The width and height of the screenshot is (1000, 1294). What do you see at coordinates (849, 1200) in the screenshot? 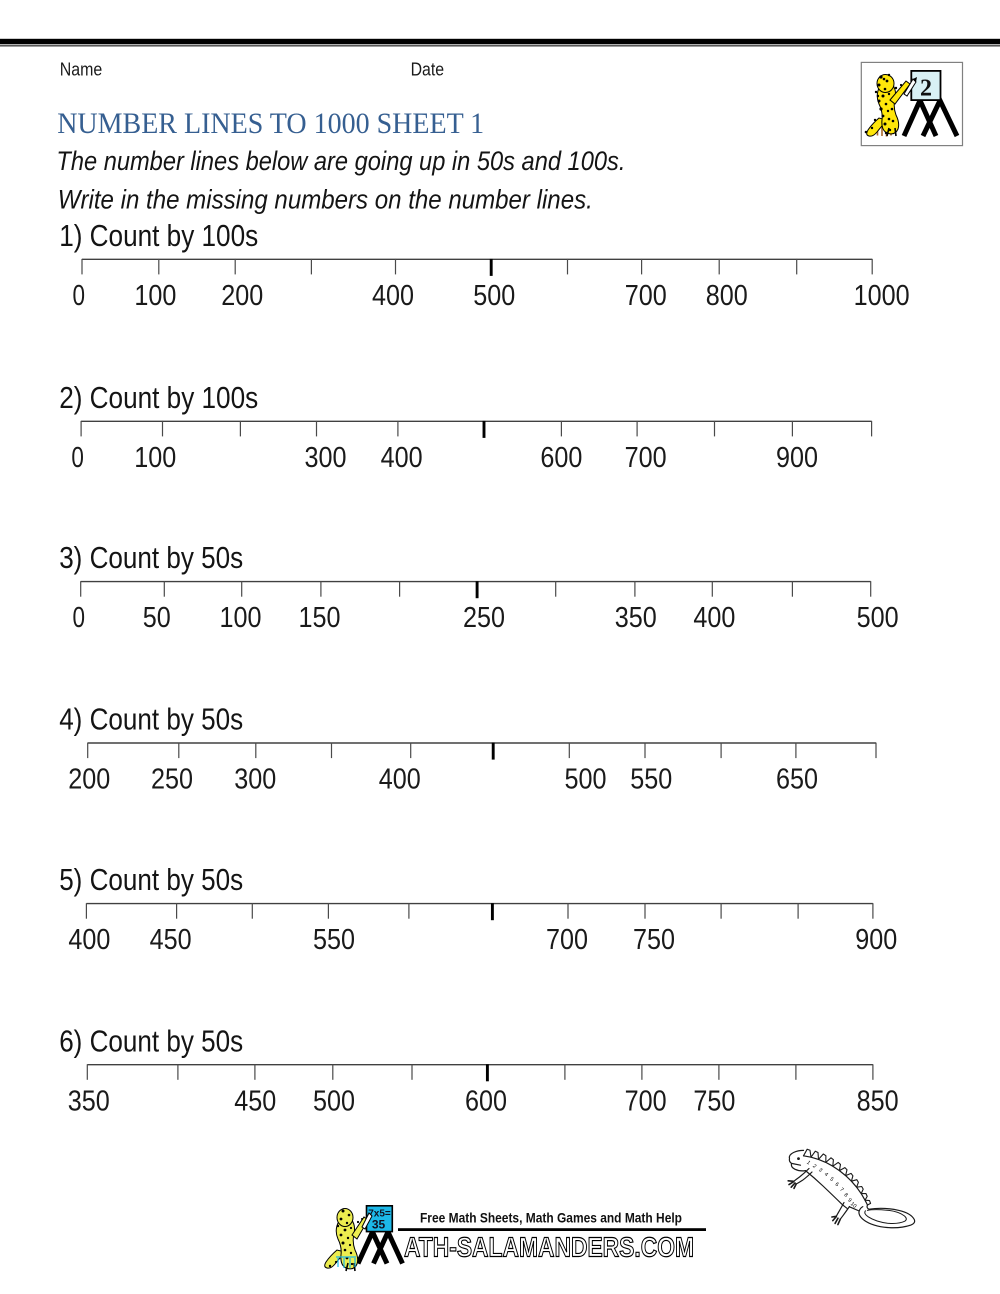
I see `svg-text: 9` at bounding box center [849, 1200].